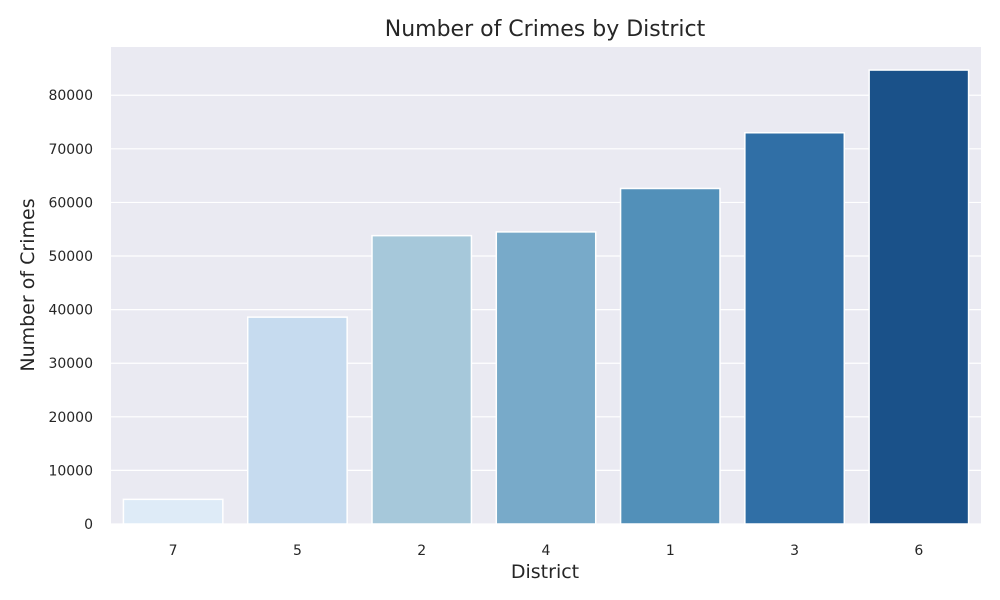 Image resolution: width=1000 pixels, height=600 pixels. What do you see at coordinates (88, 525) in the screenshot?
I see `y-tick-label: 0` at bounding box center [88, 525].